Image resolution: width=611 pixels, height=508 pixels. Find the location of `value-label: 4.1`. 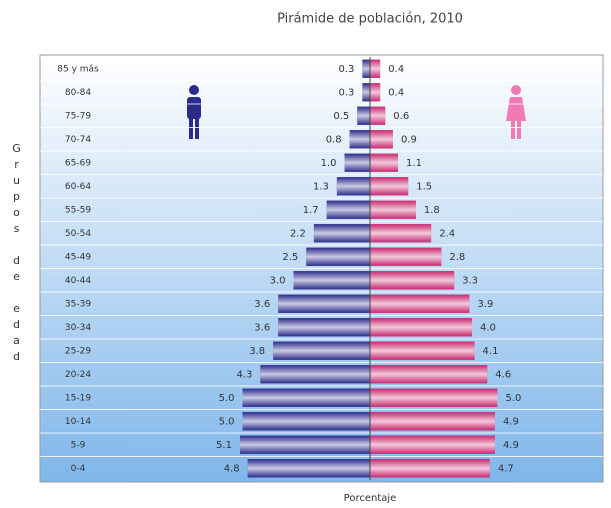

value-label: 4.1 is located at coordinates (491, 351).